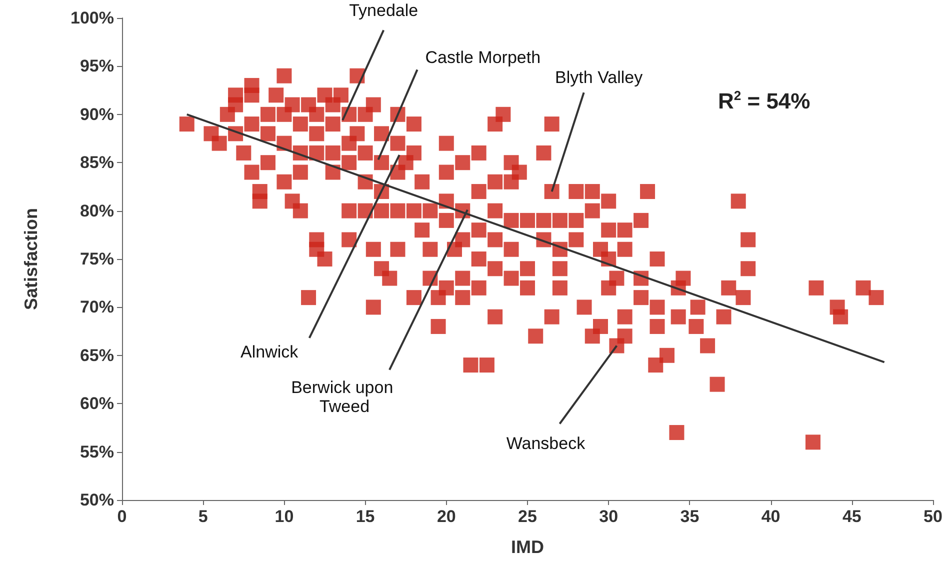 This screenshot has width=946, height=582. Describe the element at coordinates (284, 516) in the screenshot. I see `x-tick-label: 10` at that location.